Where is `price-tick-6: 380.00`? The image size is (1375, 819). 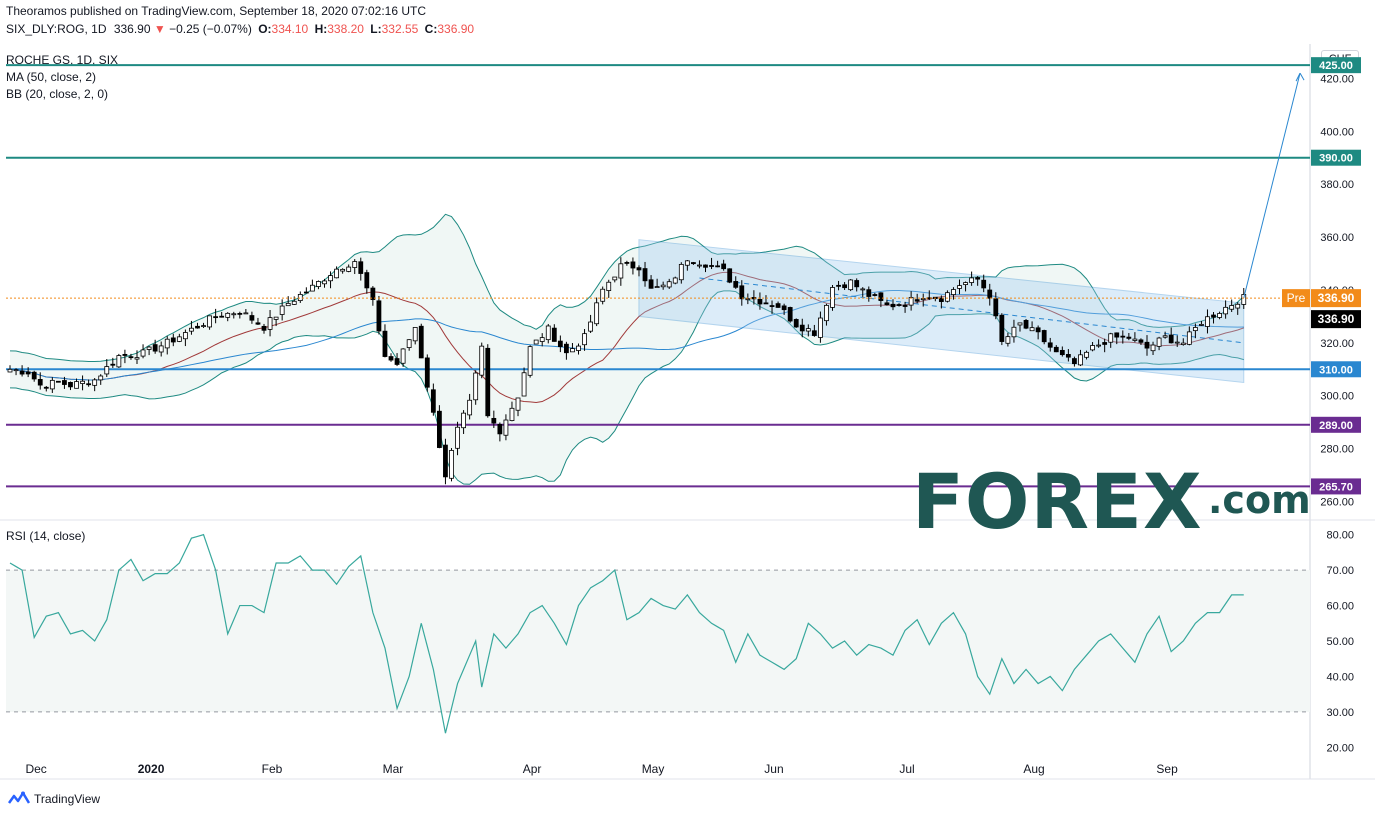 price-tick-6: 380.00 is located at coordinates (1337, 185).